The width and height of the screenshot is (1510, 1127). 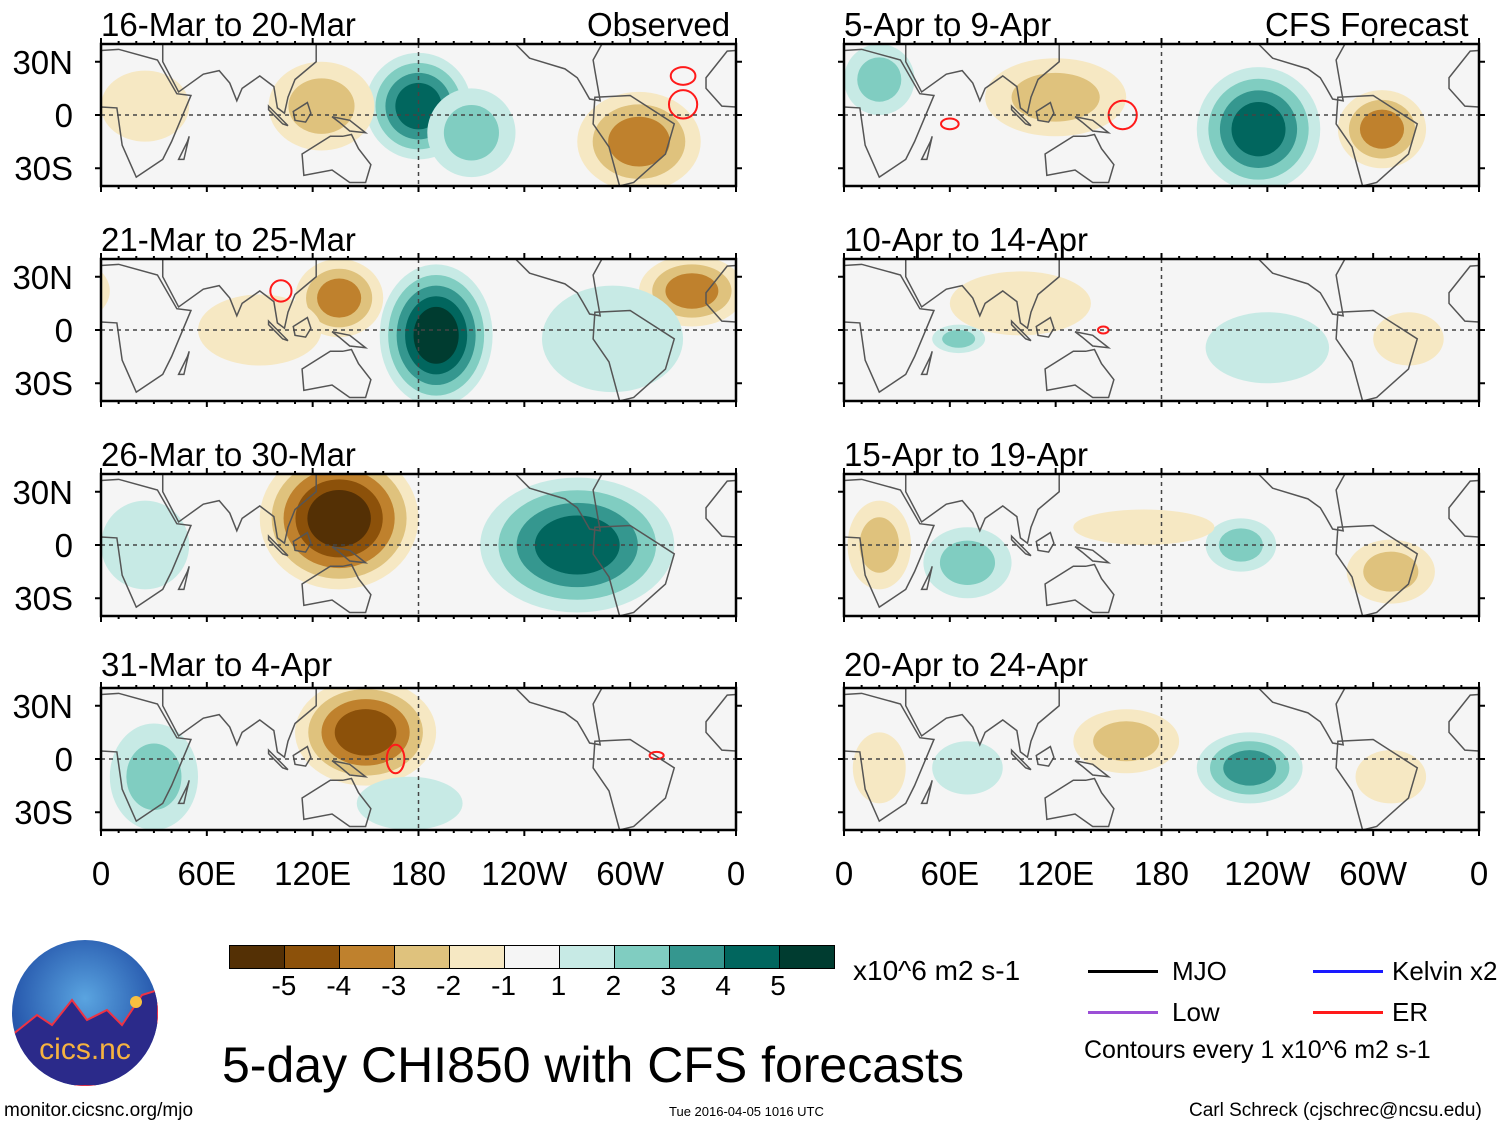 What do you see at coordinates (228, 239) in the screenshot?
I see `panel-title: 21-Mar to 25-Mar` at bounding box center [228, 239].